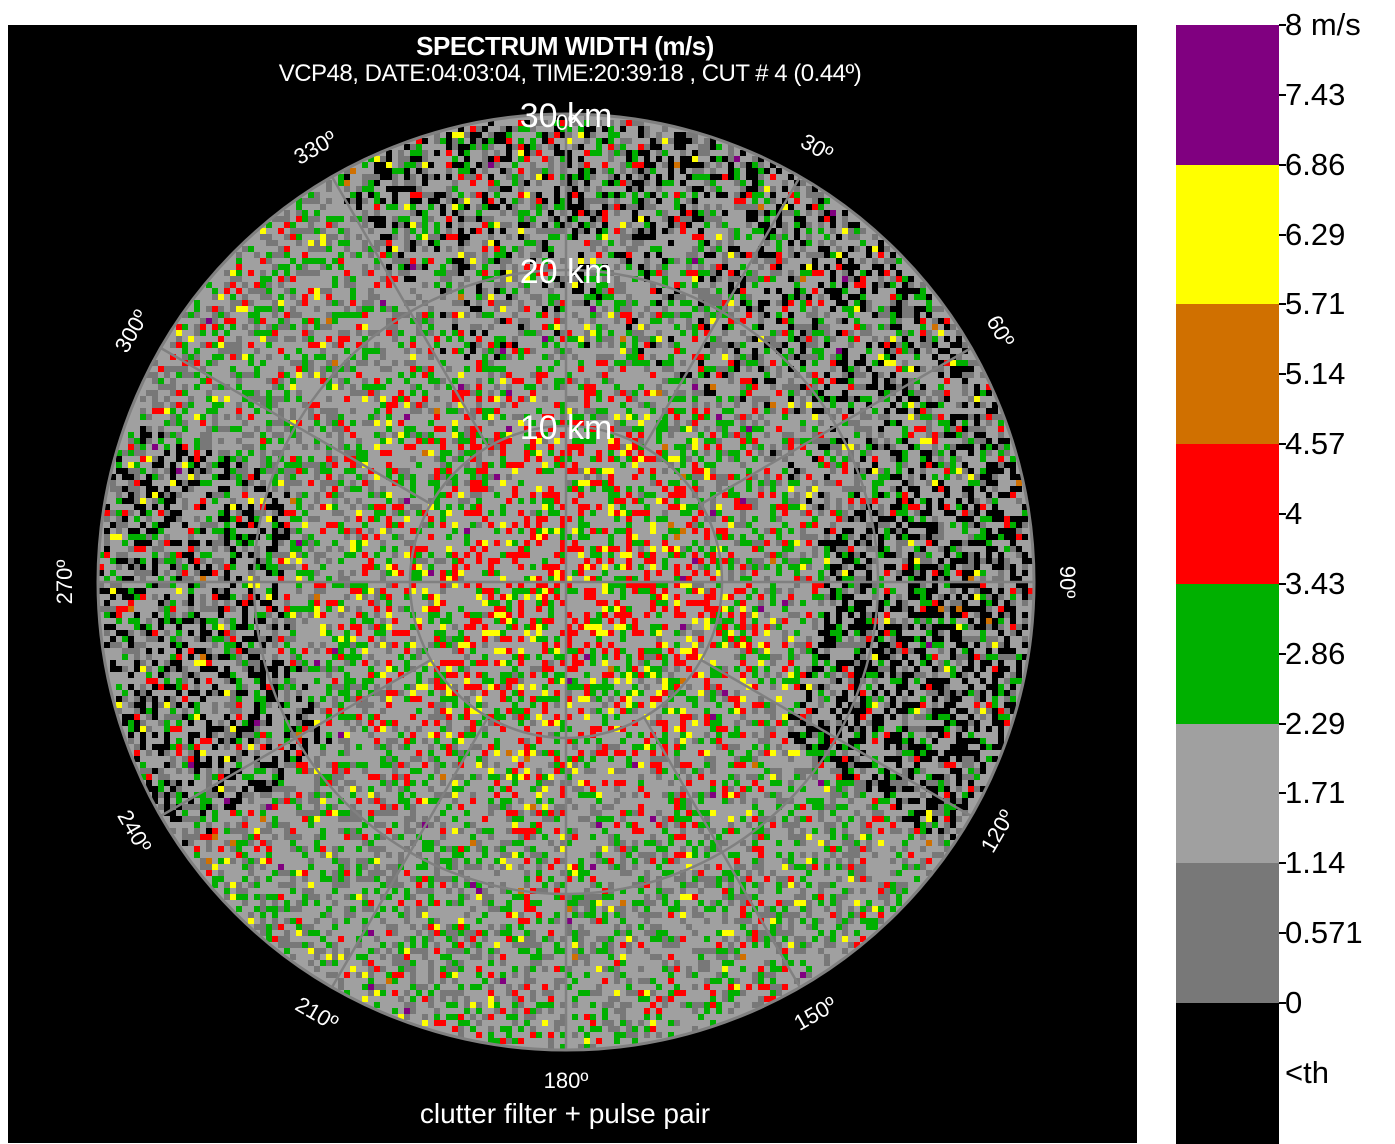 This screenshot has width=1395, height=1144. I want to click on chart-footer: clutter filter + pulse pair, so click(565, 1113).